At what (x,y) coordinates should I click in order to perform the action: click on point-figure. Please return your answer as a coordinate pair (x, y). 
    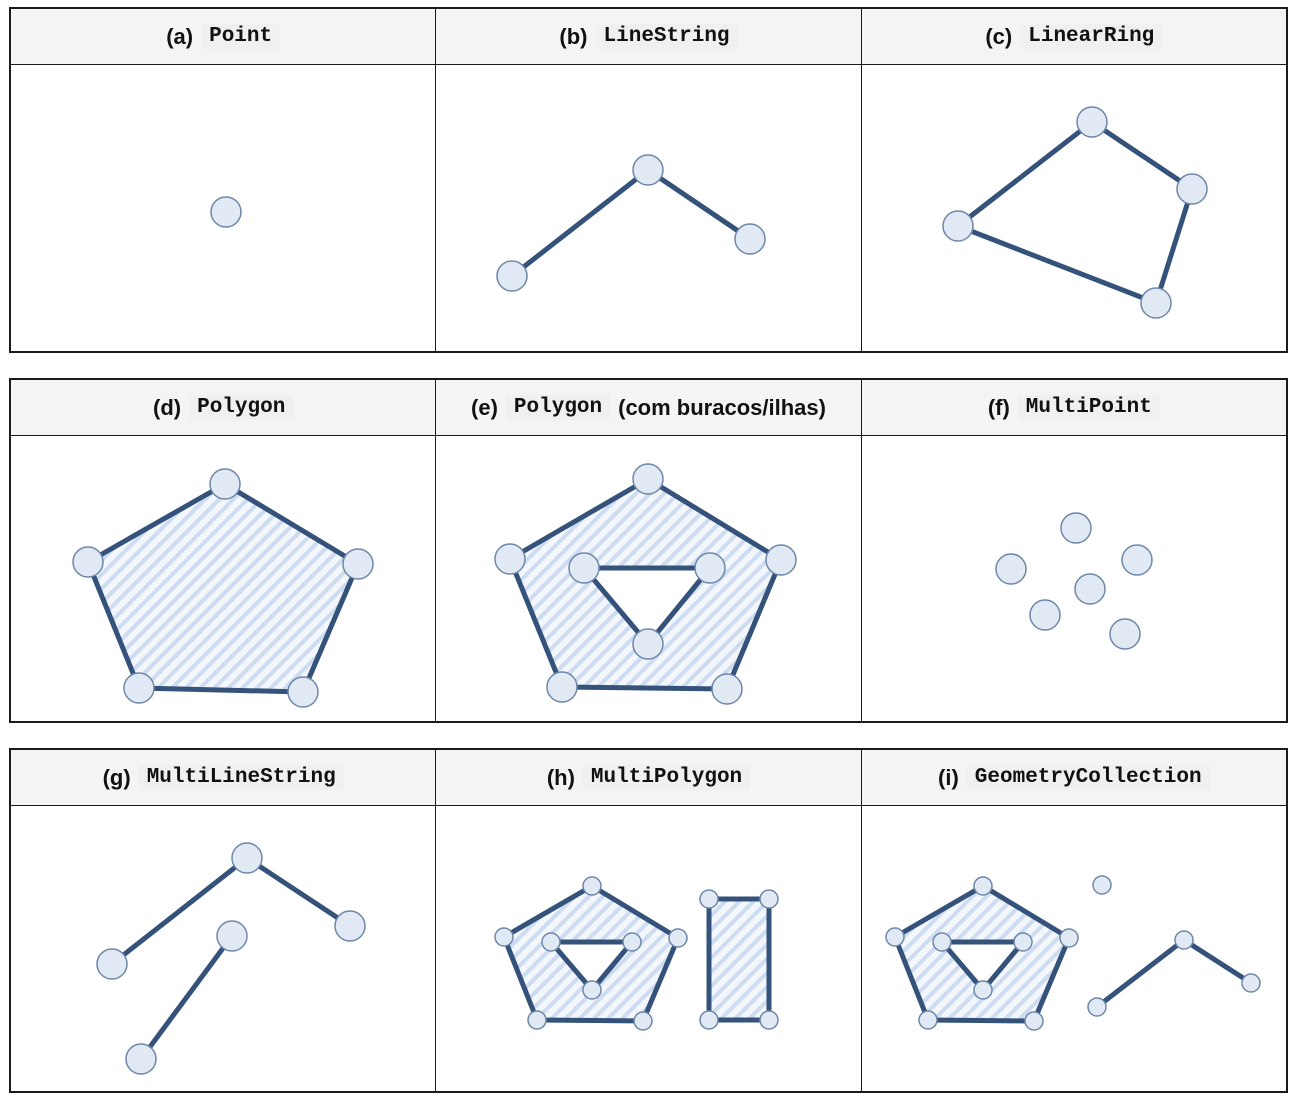
    Looking at the image, I should click on (223, 208).